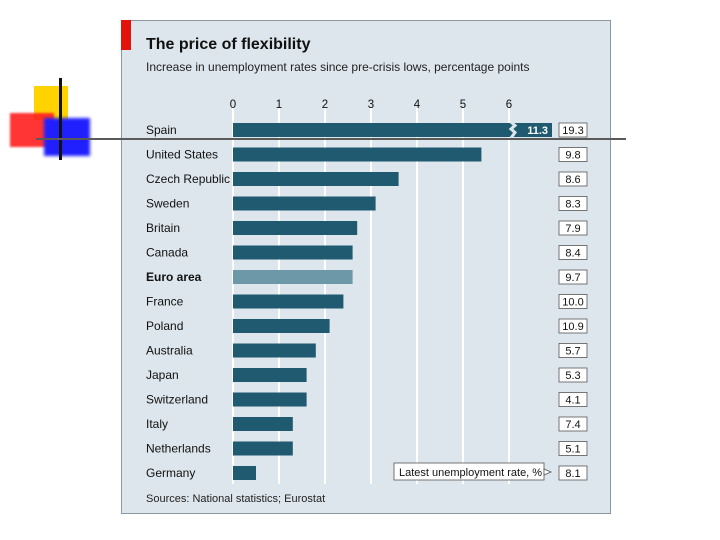 The width and height of the screenshot is (720, 540). I want to click on chart-title: The price of flexibility, so click(228, 44).